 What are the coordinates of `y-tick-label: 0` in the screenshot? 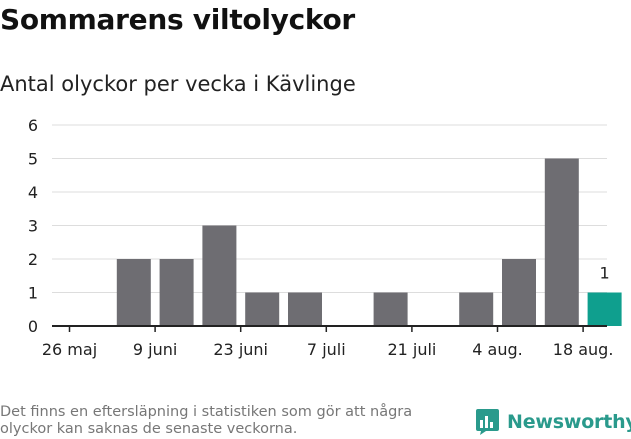 It's located at (33, 326).